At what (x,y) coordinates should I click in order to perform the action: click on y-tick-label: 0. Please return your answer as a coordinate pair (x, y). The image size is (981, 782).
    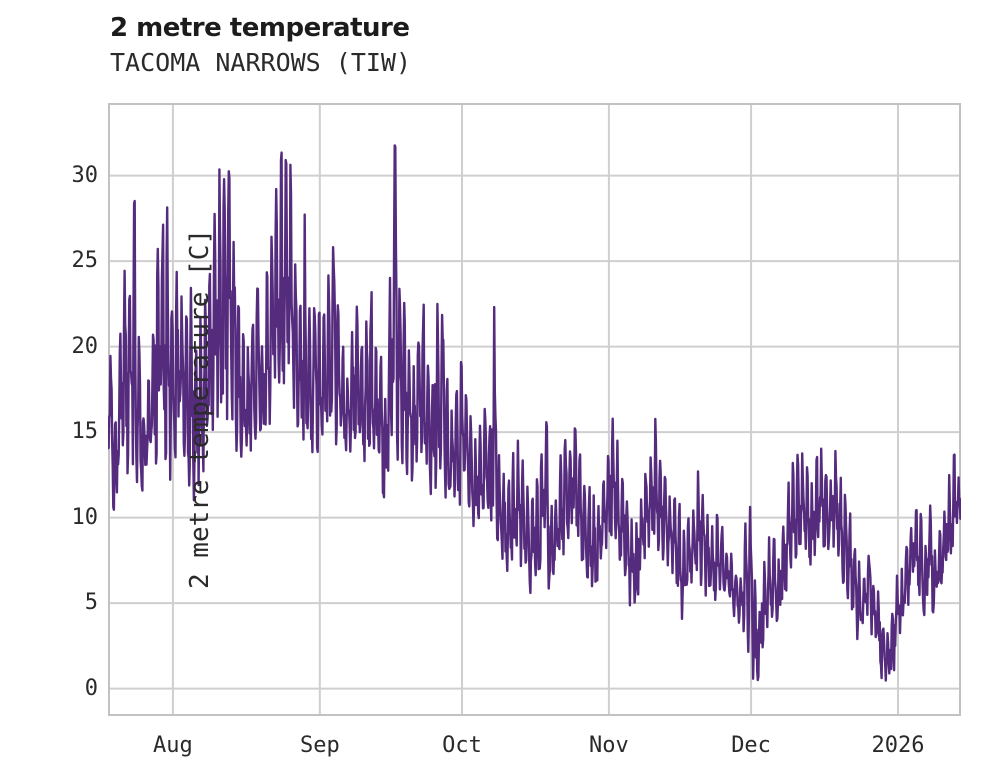
    Looking at the image, I should click on (91, 688).